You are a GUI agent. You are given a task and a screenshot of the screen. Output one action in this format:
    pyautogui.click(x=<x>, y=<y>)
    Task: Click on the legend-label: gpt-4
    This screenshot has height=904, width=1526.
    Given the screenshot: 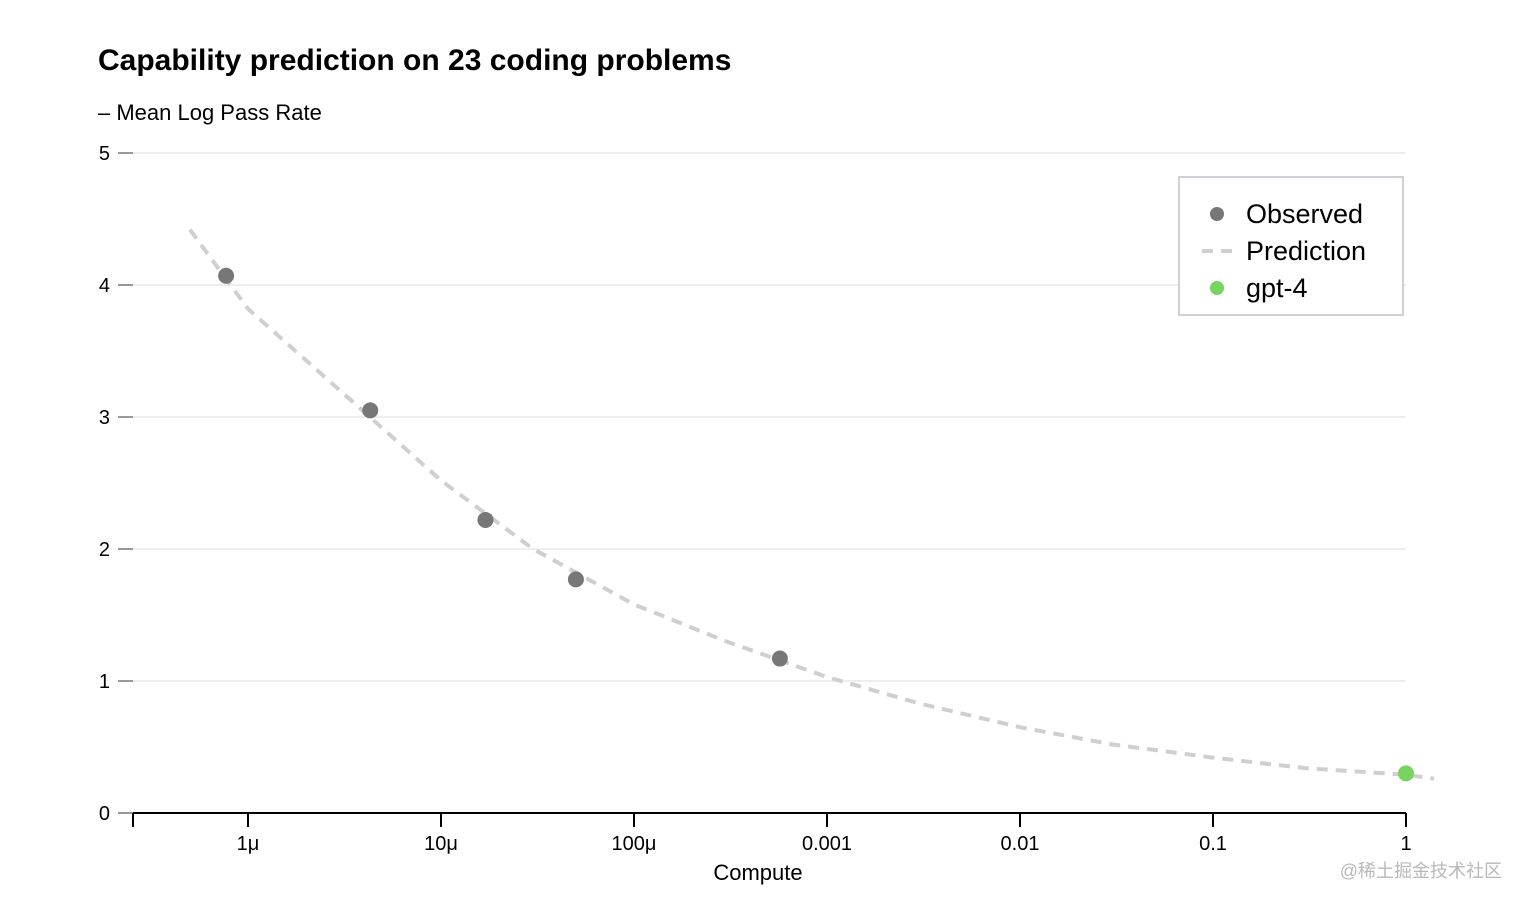 What is the action you would take?
    pyautogui.click(x=1277, y=287)
    